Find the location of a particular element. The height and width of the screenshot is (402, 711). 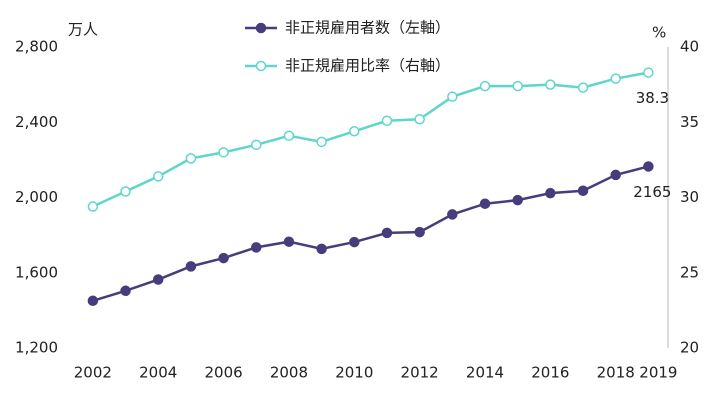

y2-unit-label: % is located at coordinates (659, 33).